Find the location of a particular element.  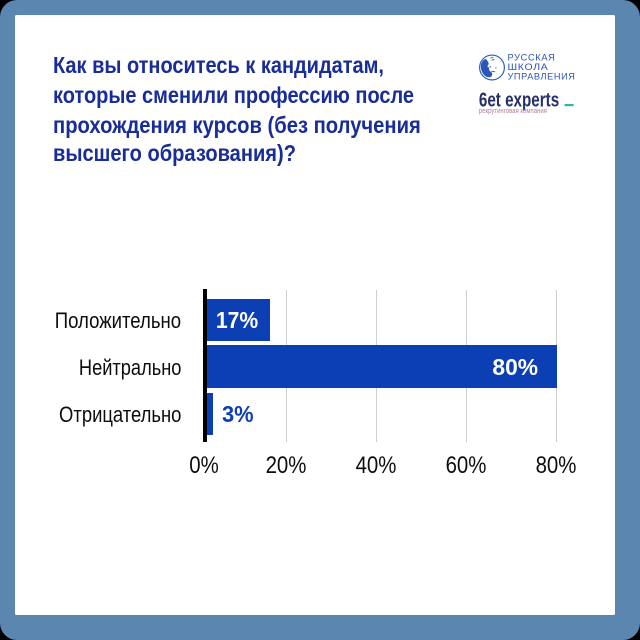

svg-text: УПРАВЛЕНИЯ is located at coordinates (542, 77).